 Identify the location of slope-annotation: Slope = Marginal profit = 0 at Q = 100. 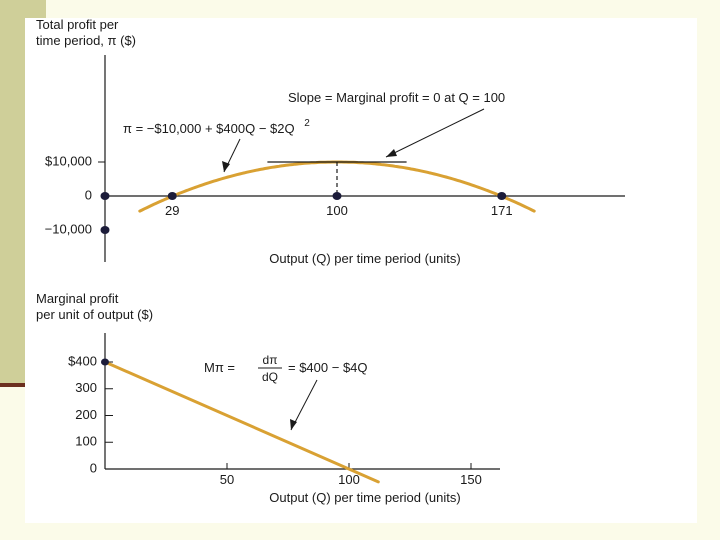
(396, 97).